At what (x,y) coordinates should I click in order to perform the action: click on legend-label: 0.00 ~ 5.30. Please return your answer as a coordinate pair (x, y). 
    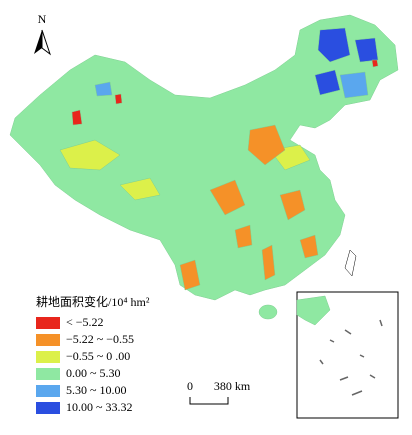
    Looking at the image, I should click on (93, 373).